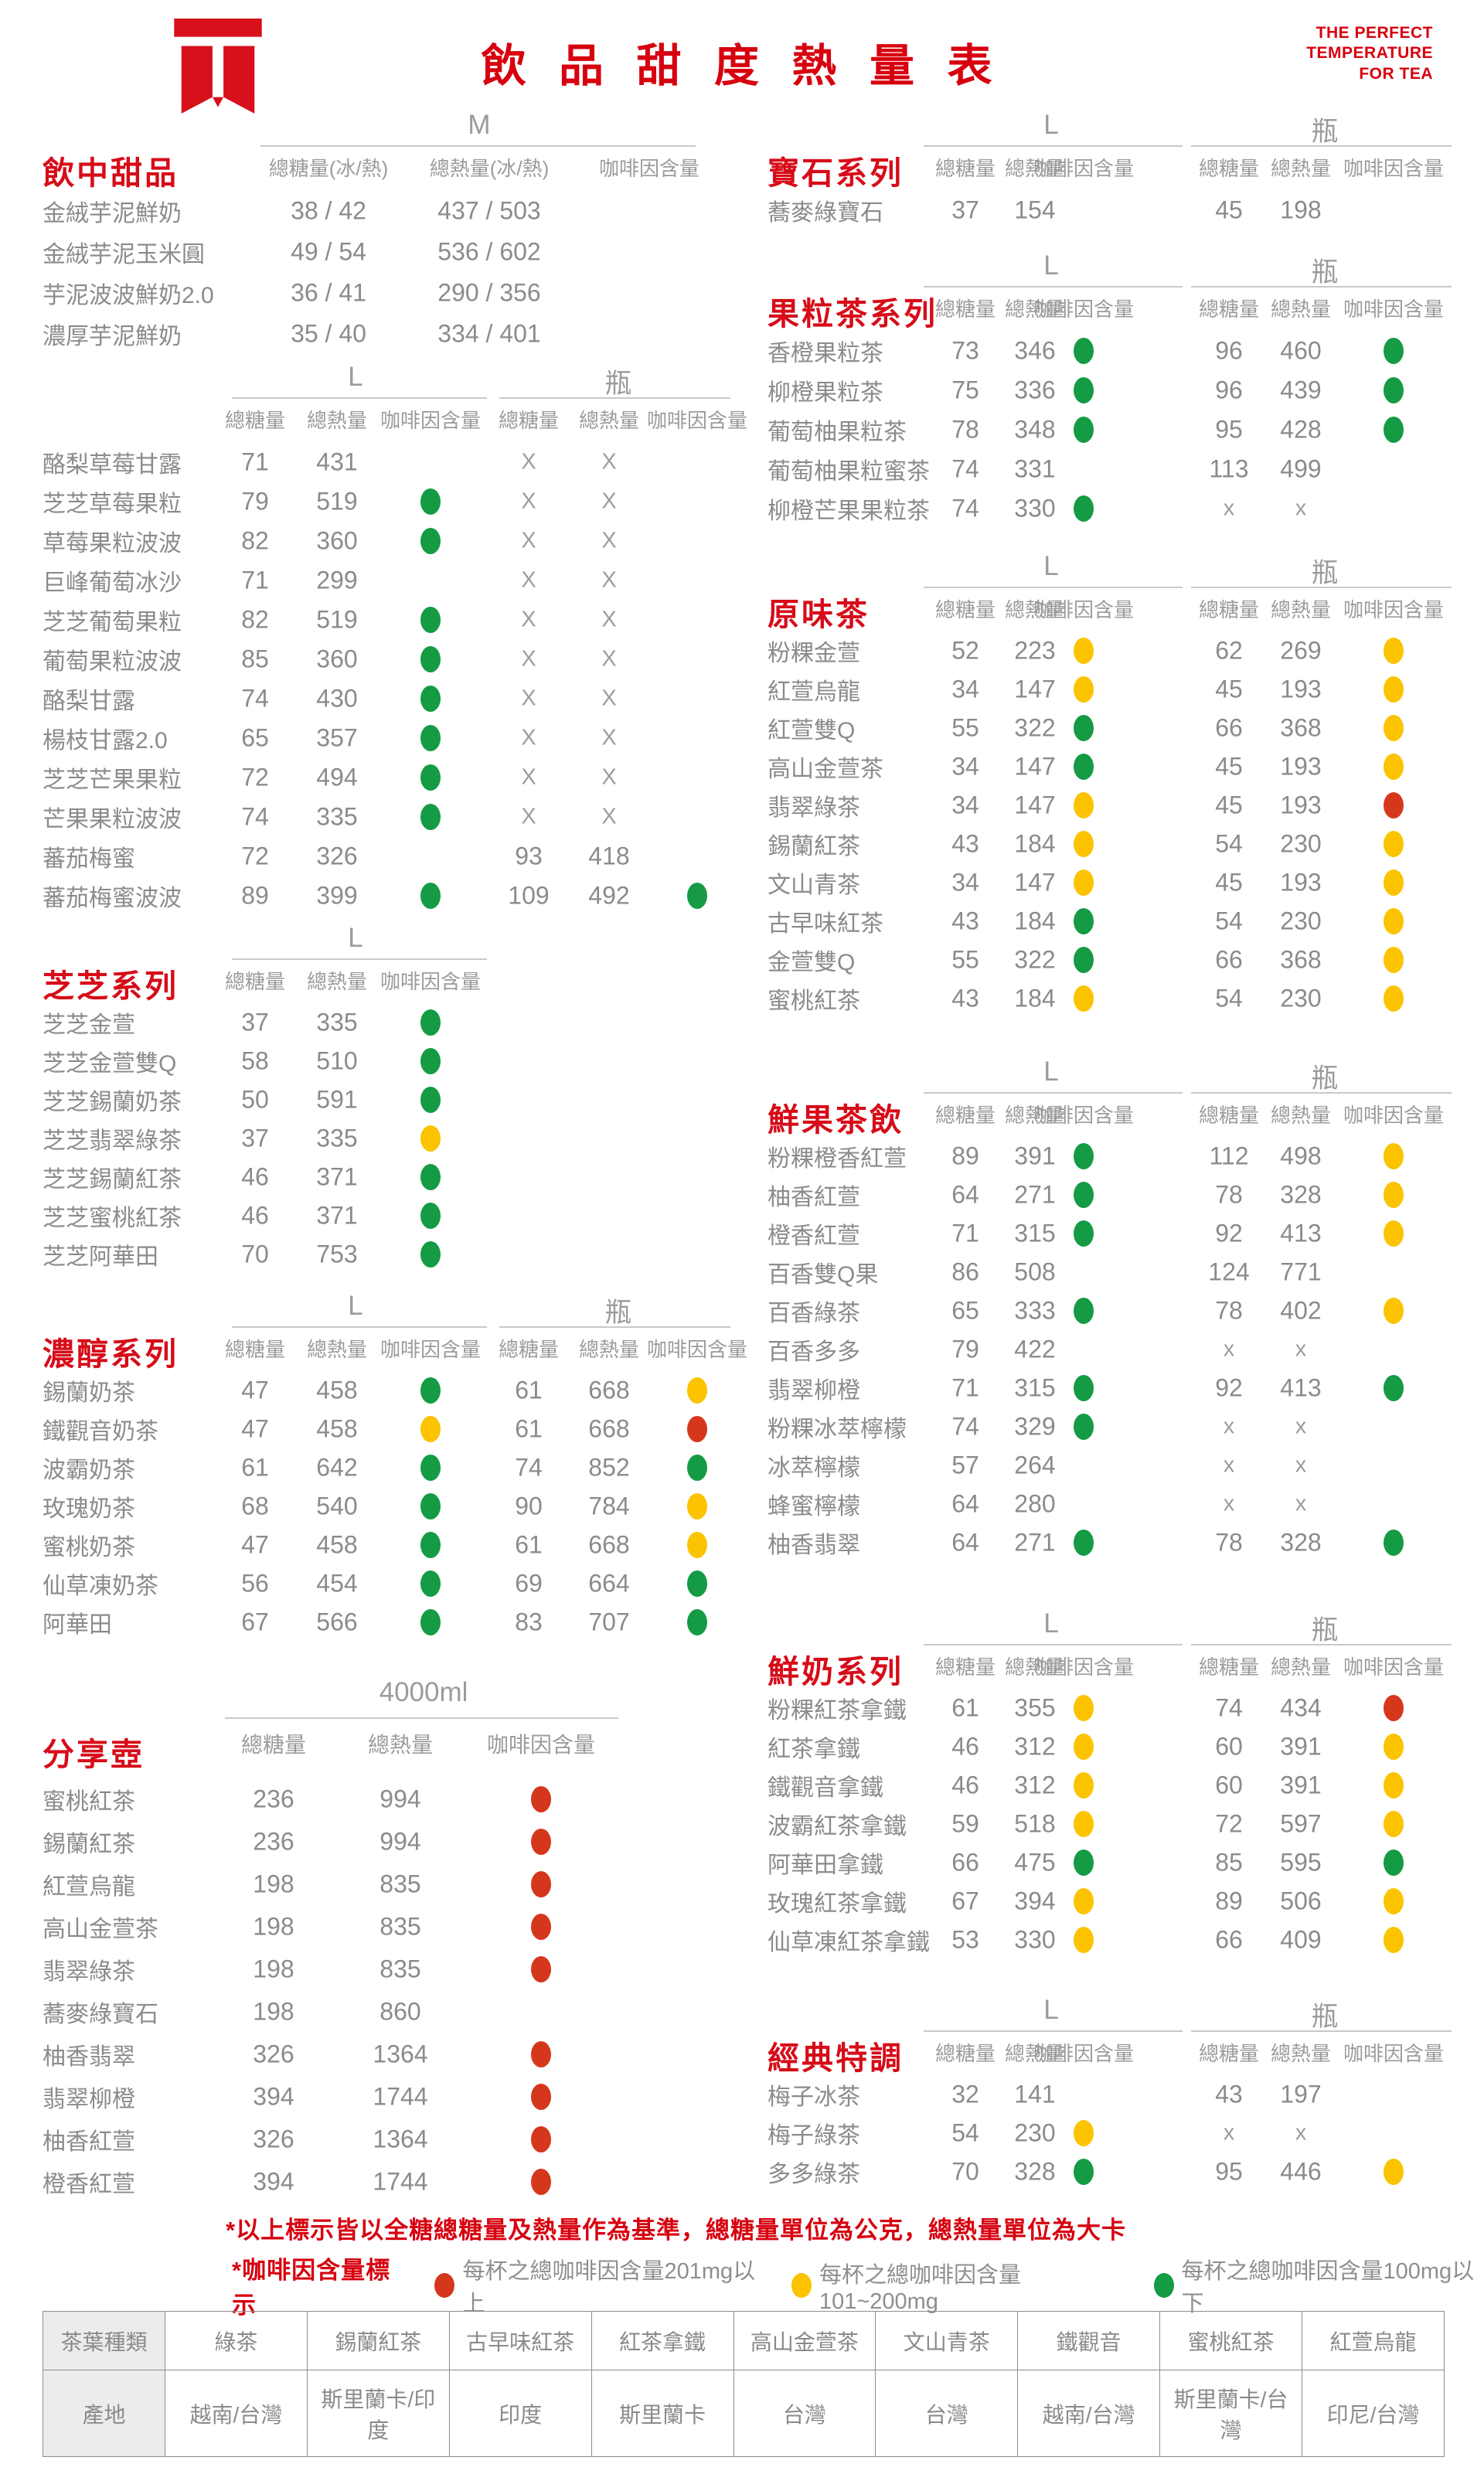 The image size is (1484, 2474). I want to click on calorie-value: 430, so click(337, 698).